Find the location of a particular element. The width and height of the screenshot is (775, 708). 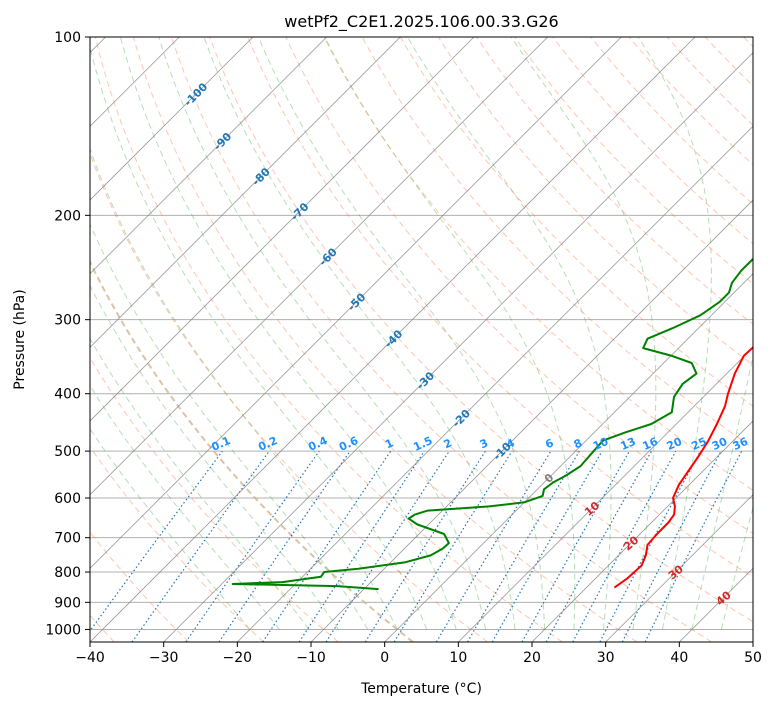

mixing-ratio-label: 10 is located at coordinates (601, 444).